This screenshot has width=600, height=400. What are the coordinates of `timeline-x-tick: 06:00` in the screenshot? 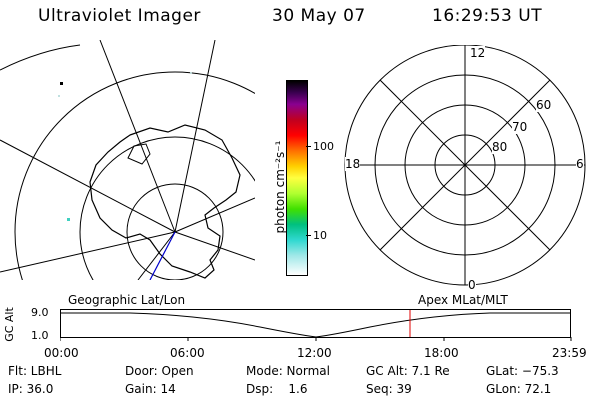 It's located at (187, 353).